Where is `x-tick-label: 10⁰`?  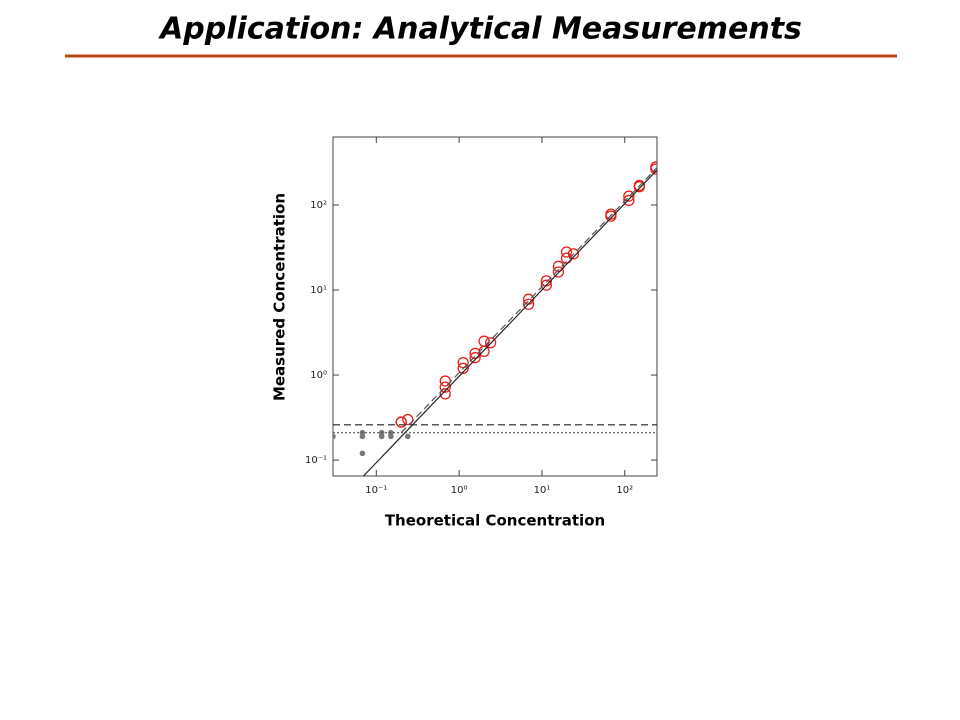 x-tick-label: 10⁰ is located at coordinates (459, 490).